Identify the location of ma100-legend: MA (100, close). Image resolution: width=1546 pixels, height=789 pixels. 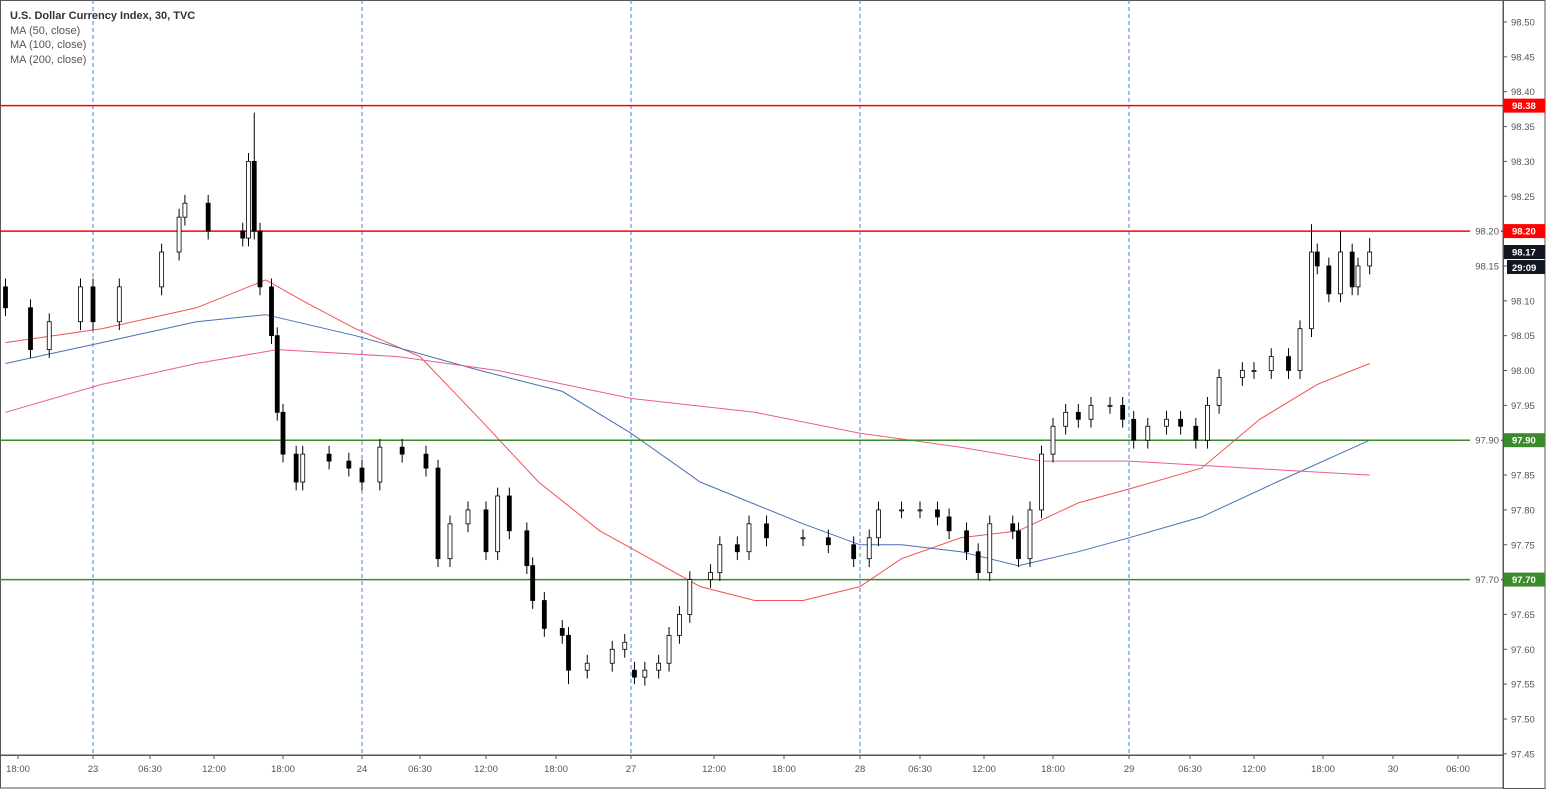
(48, 45).